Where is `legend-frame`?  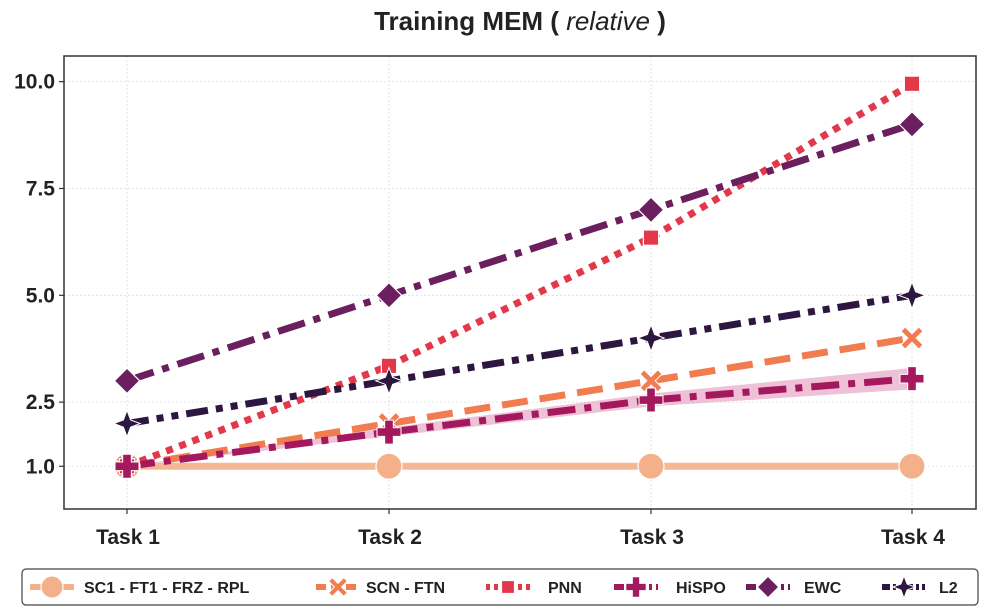
legend-frame is located at coordinates (500, 587).